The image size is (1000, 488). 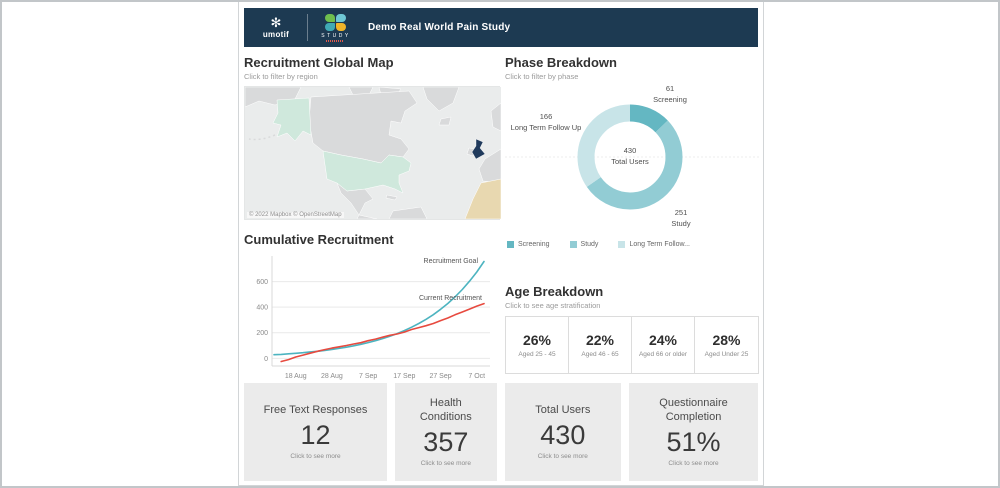 I want to click on umotif-logo: ✻ umotif, so click(x=276, y=27).